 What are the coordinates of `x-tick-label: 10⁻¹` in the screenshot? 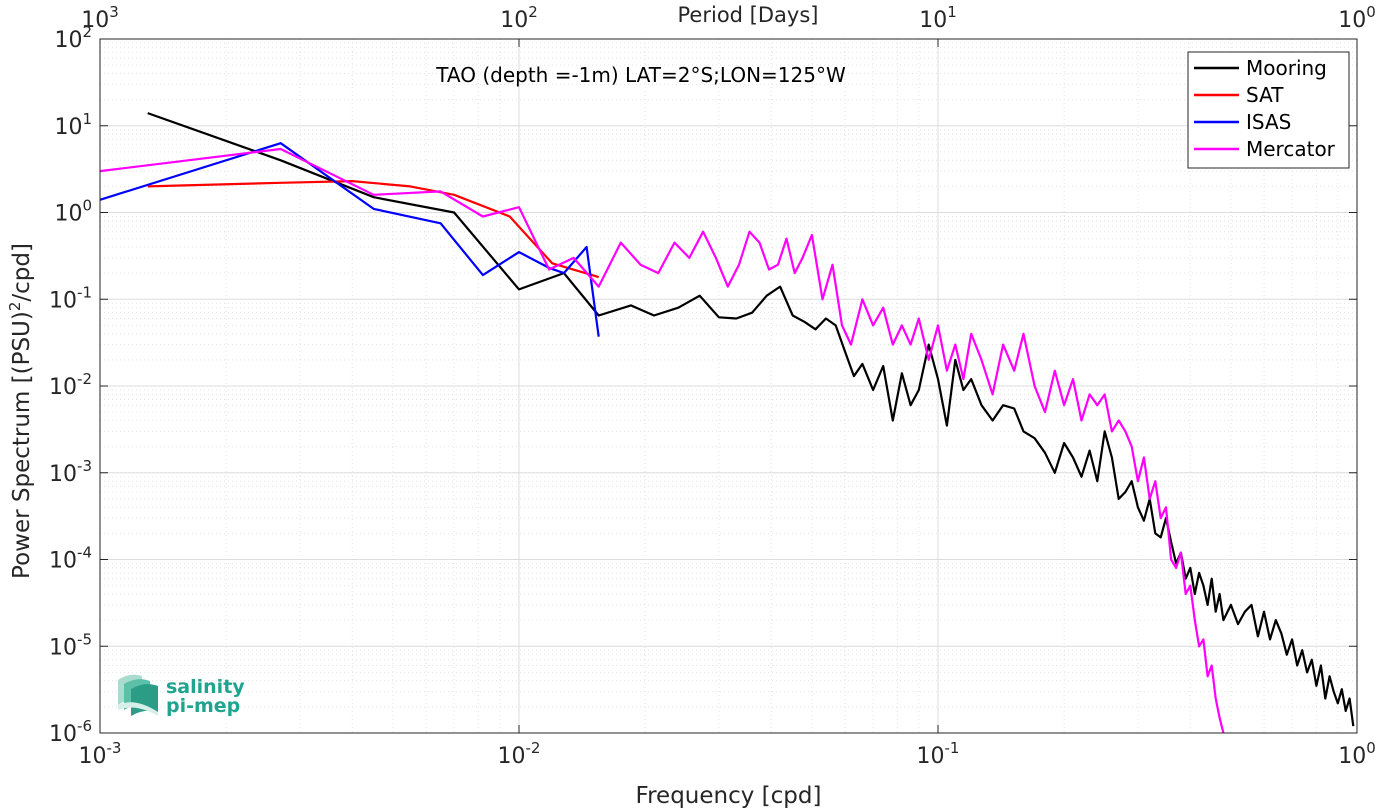 It's located at (938, 754).